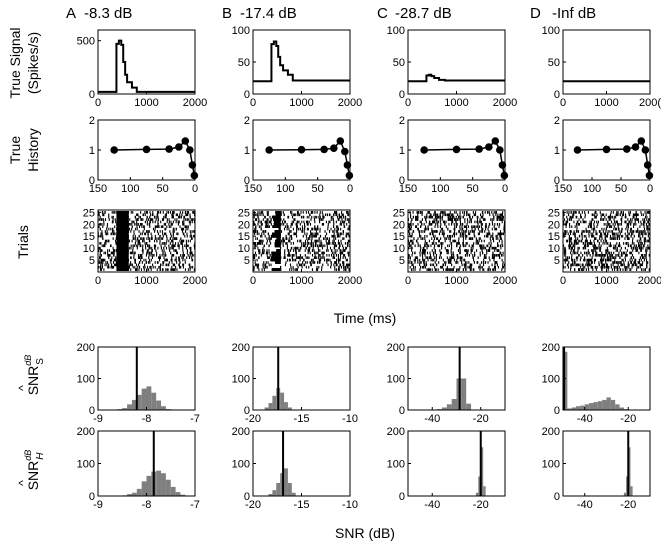 Image resolution: width=661 pixels, height=544 pixels. What do you see at coordinates (28, 455) in the screenshot?
I see `snr-h-sup: dB` at bounding box center [28, 455].